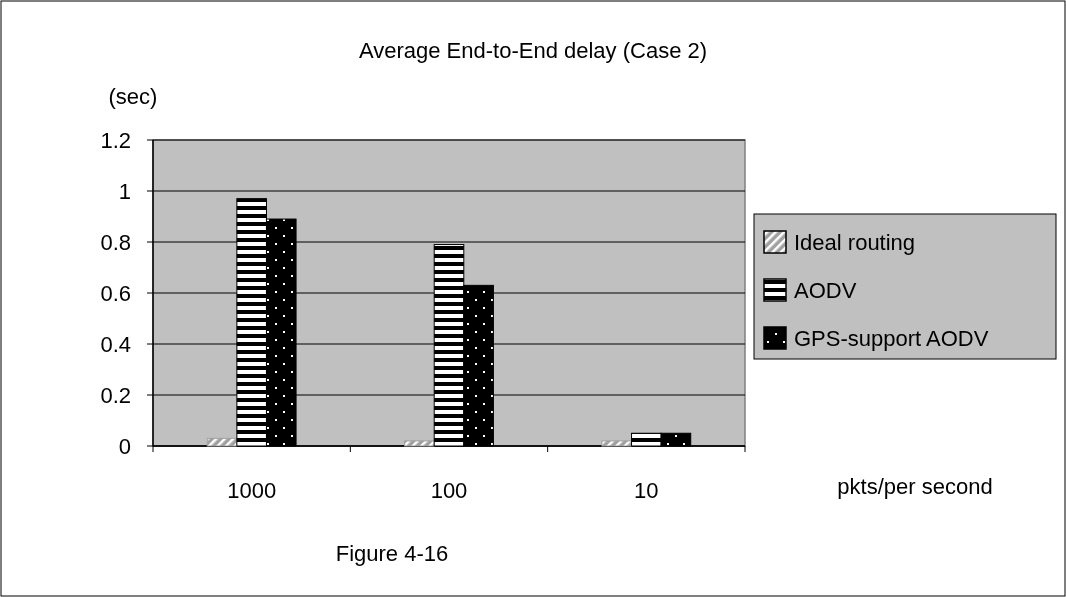 The image size is (1066, 597). Describe the element at coordinates (392, 553) in the screenshot. I see `caption: Figure 4-16` at that location.